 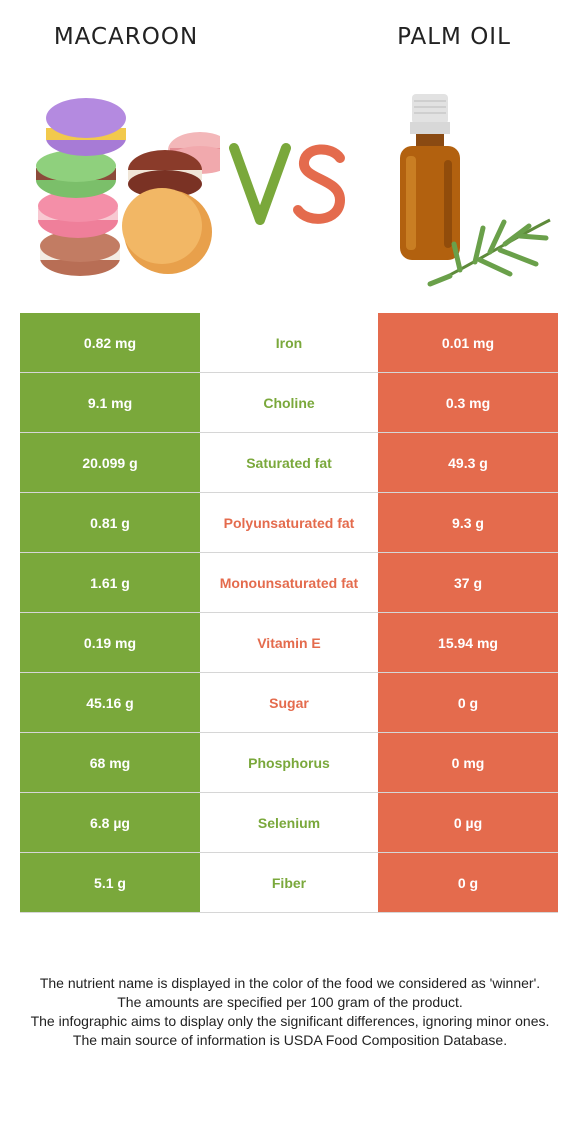 What do you see at coordinates (454, 37) in the screenshot?
I see `right-food-title: PALM OIL` at bounding box center [454, 37].